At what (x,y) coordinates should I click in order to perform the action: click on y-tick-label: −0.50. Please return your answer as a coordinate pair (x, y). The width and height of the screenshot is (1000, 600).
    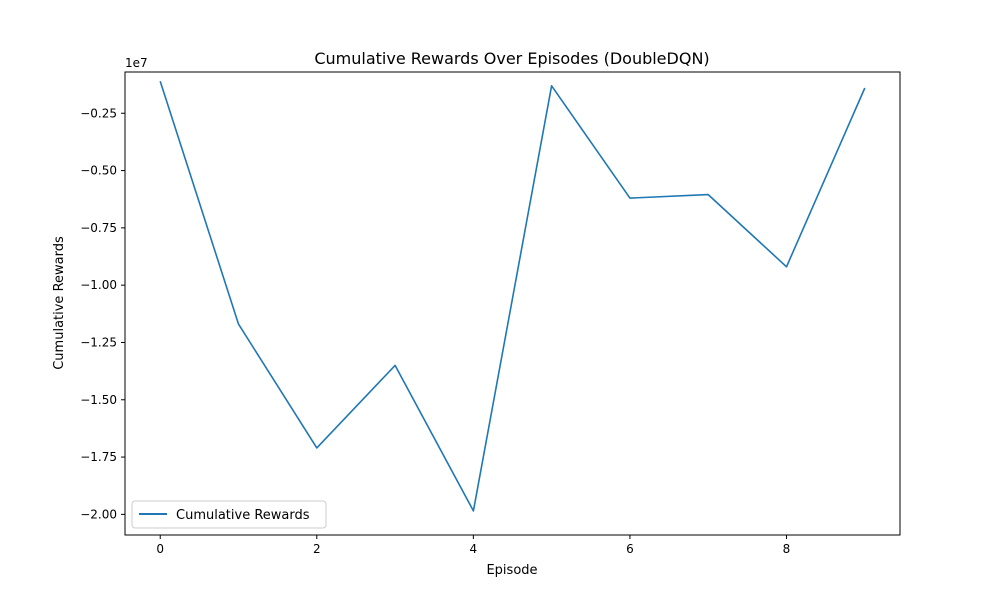
    Looking at the image, I should click on (98, 171).